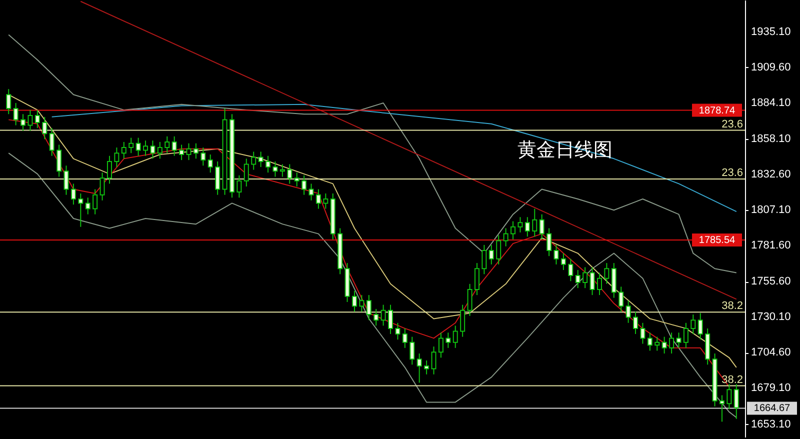 This screenshot has height=439, width=800. Describe the element at coordinates (771, 67) in the screenshot. I see `y-tick-label: 1909.60` at that location.